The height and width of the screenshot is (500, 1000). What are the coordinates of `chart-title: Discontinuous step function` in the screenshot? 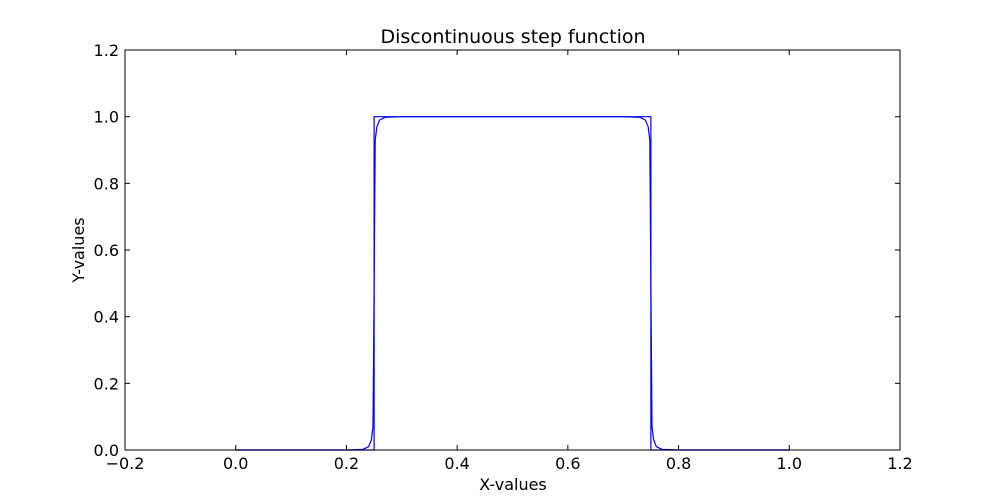 It's located at (512, 37).